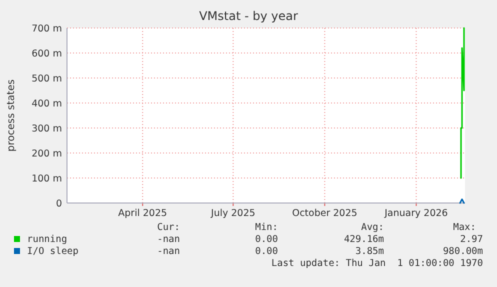  Describe the element at coordinates (233, 213) in the screenshot. I see `x-tick-label: July 2025` at that location.